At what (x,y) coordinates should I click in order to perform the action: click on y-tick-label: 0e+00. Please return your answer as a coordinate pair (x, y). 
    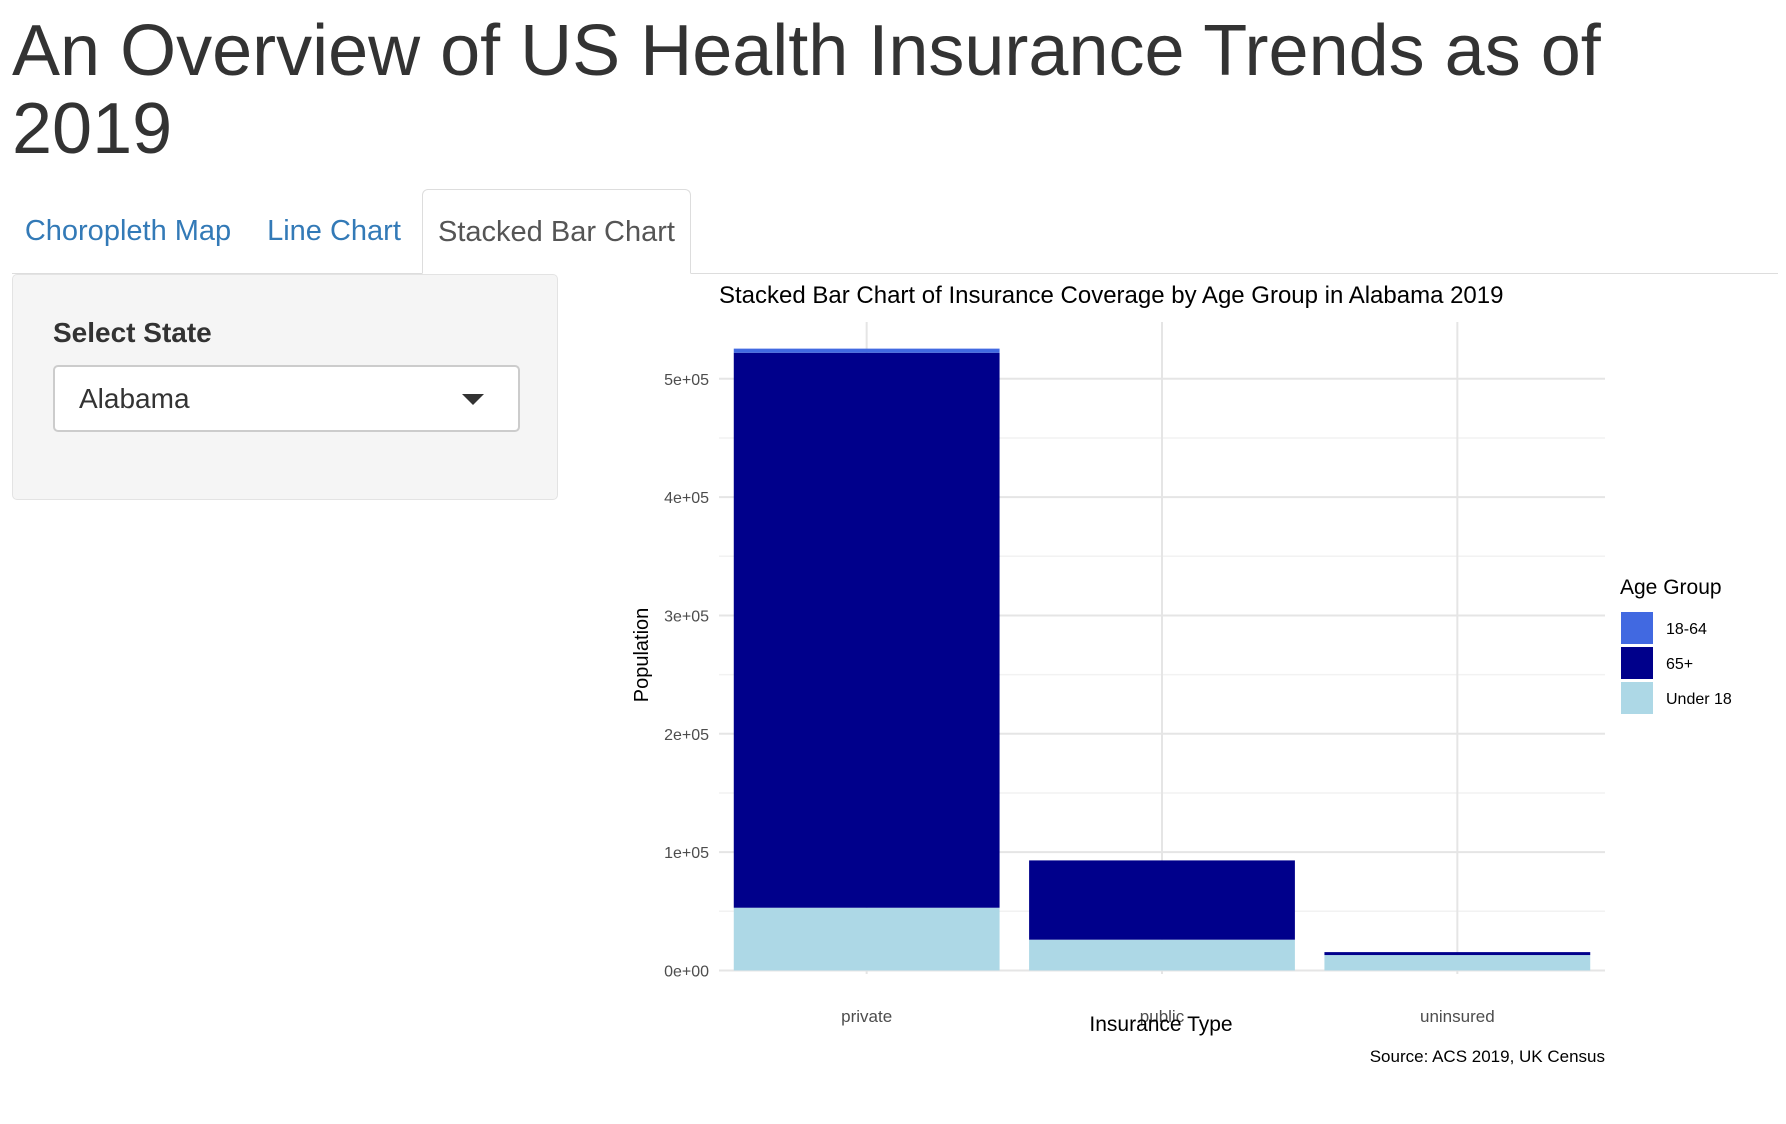
    Looking at the image, I should click on (686, 971).